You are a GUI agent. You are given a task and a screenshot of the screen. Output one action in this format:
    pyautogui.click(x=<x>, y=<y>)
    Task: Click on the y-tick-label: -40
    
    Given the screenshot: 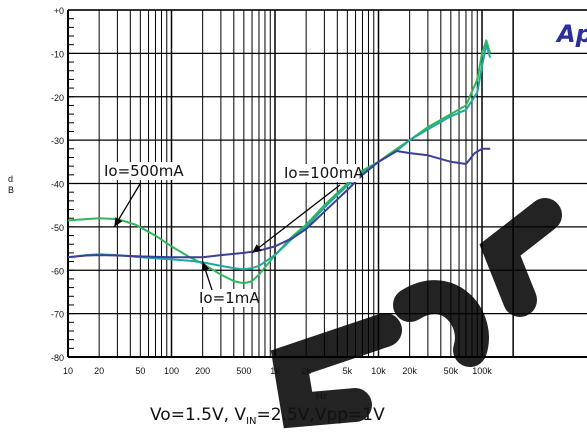 What is the action you would take?
    pyautogui.click(x=57, y=185)
    